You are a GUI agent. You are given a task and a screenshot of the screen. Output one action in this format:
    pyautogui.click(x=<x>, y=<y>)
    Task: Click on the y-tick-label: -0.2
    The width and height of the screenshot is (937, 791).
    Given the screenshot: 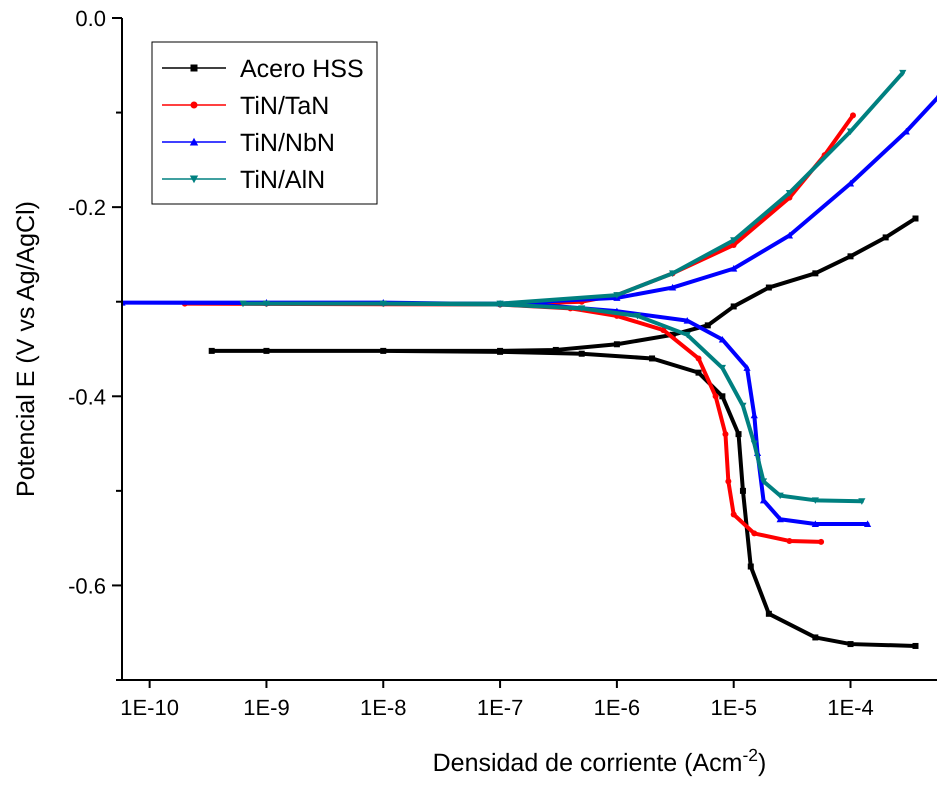 What is the action you would take?
    pyautogui.click(x=87, y=207)
    